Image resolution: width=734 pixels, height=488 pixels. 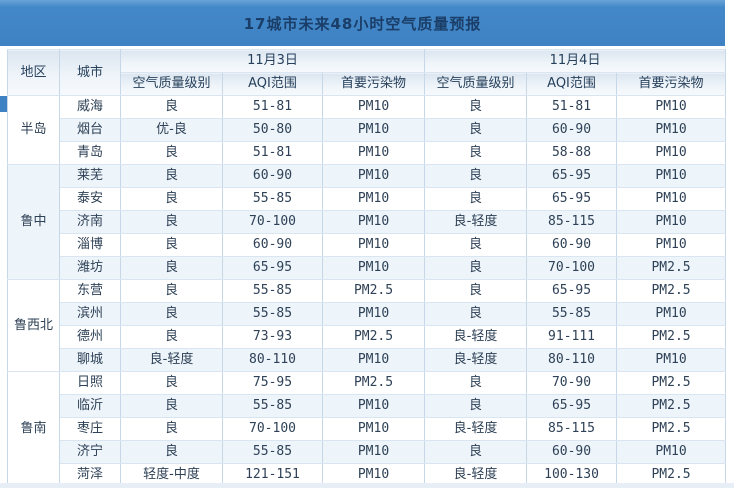 I want to click on region-cell: 鲁西北, so click(x=33, y=325).